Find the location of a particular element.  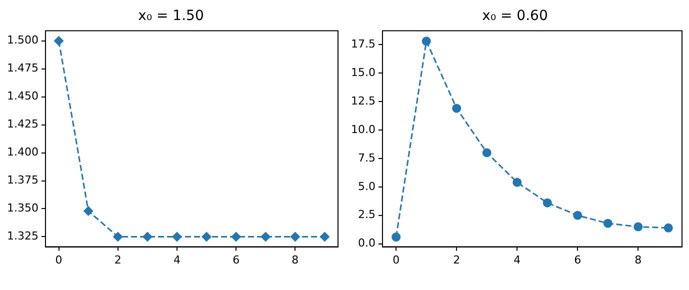

y-tick-label: 5.0 is located at coordinates (367, 186).